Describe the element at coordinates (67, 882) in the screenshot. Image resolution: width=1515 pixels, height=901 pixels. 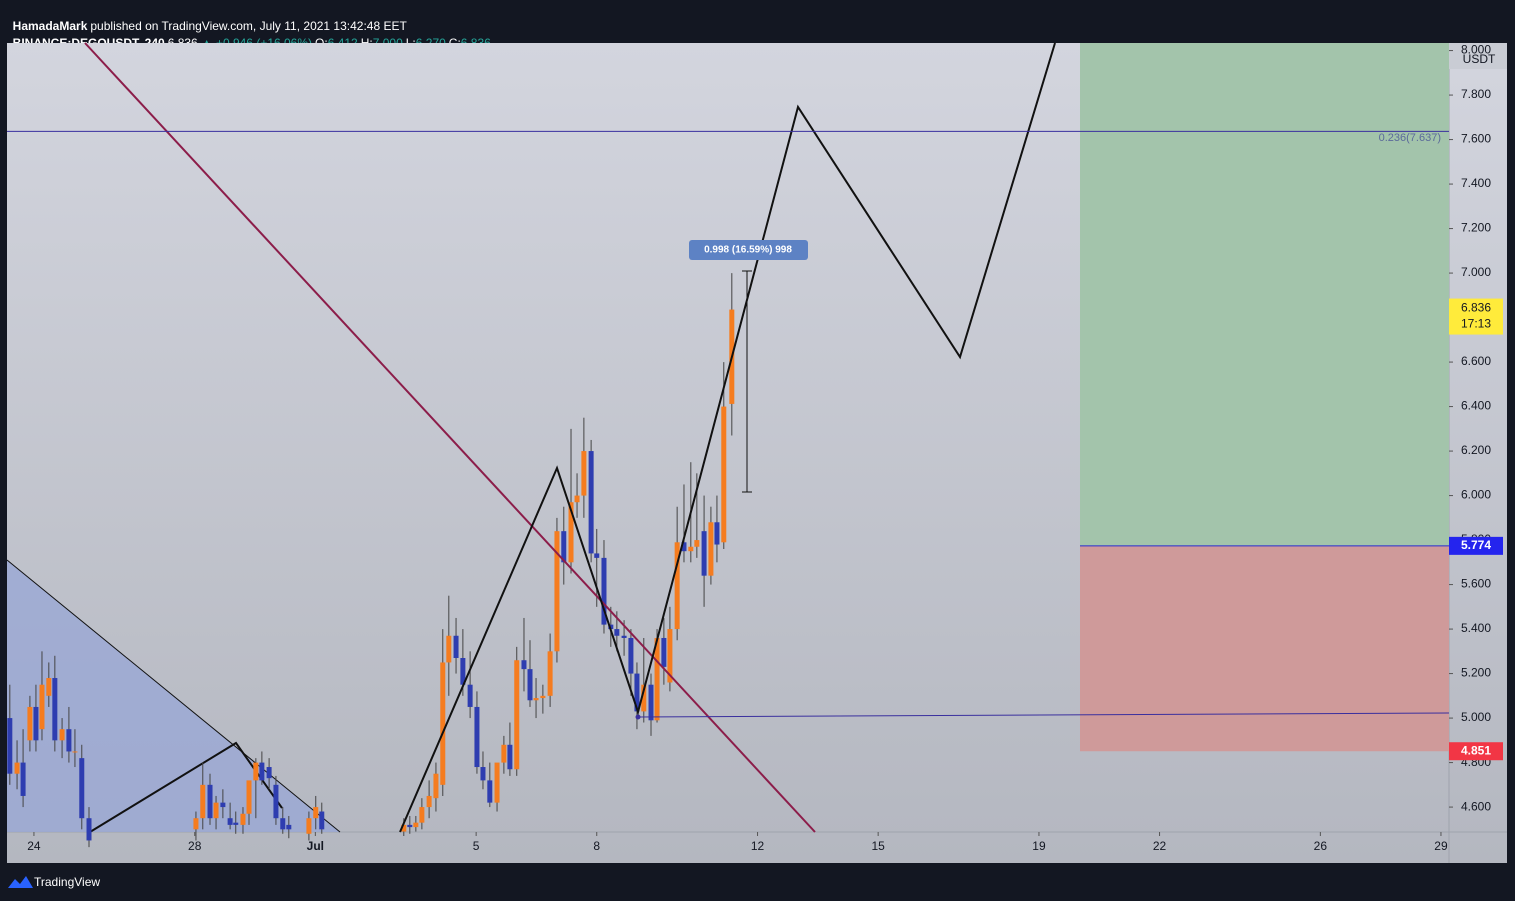
I see `footer-text: TradingView` at that location.